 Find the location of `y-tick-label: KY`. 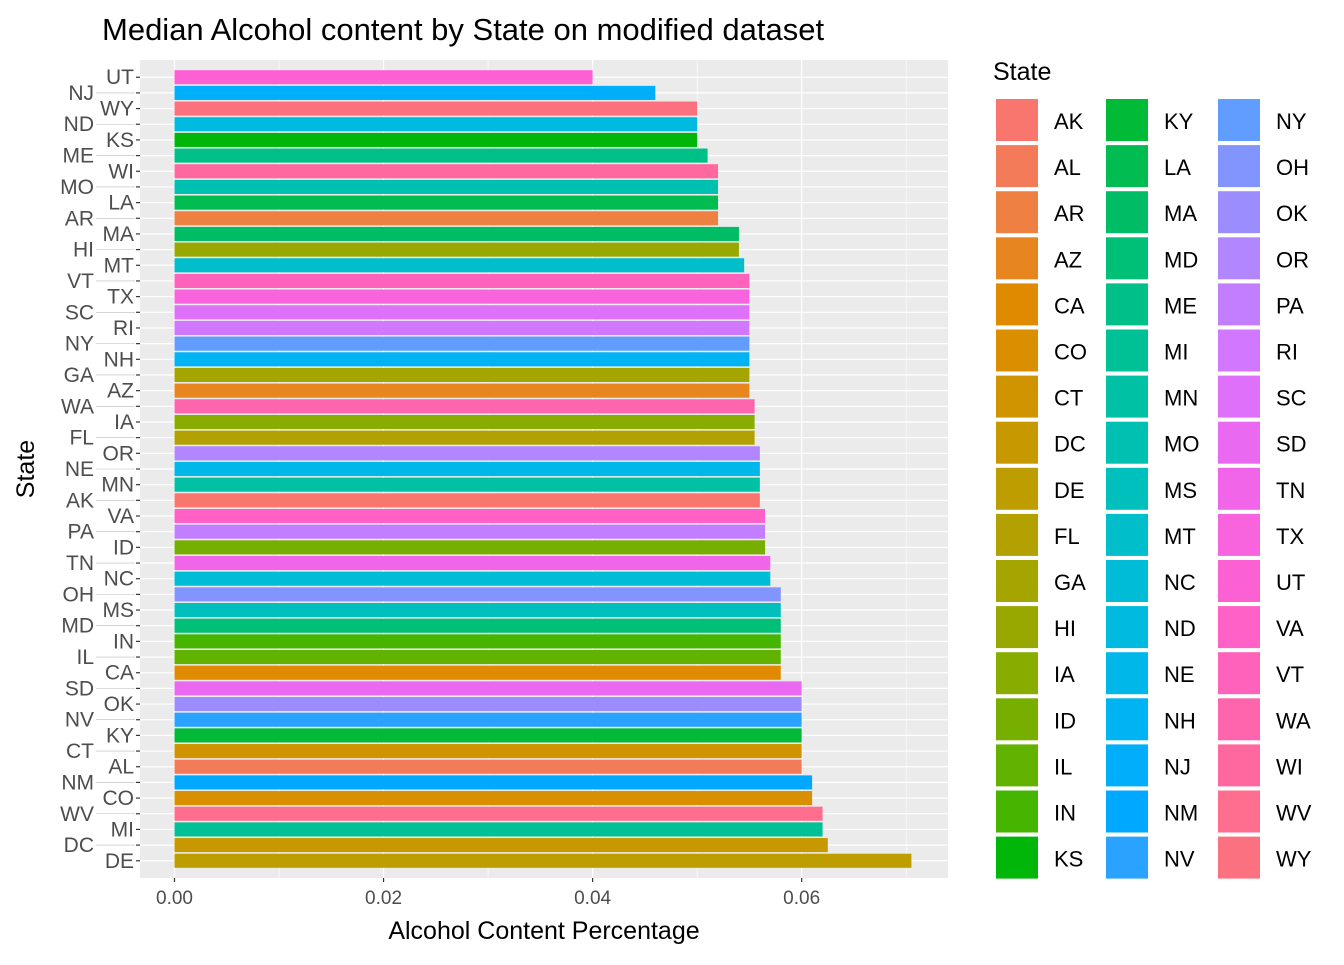

y-tick-label: KY is located at coordinates (120, 735).